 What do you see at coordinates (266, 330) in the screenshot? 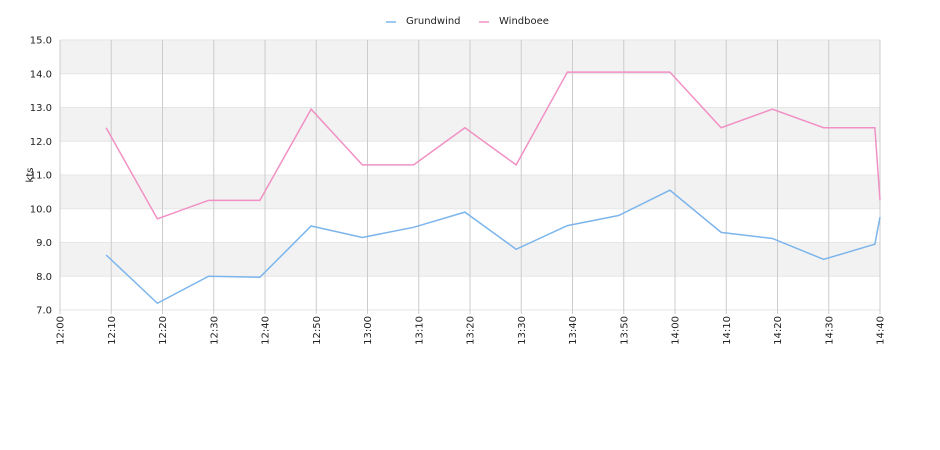
I see `x-tick-label: 12:40` at bounding box center [266, 330].